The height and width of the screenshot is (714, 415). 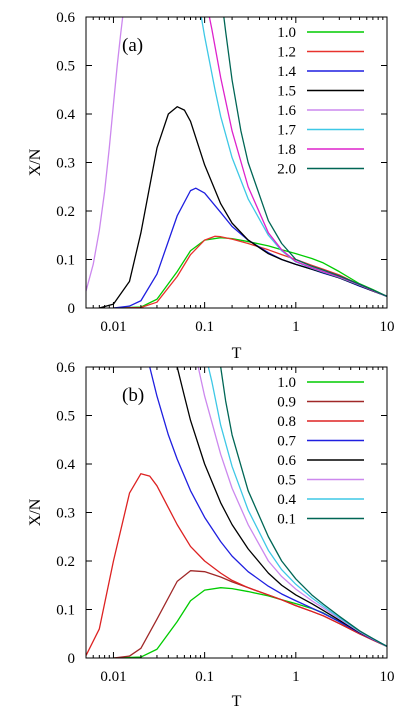 What do you see at coordinates (286, 131) in the screenshot?
I see `legend-label: 1.7` at bounding box center [286, 131].